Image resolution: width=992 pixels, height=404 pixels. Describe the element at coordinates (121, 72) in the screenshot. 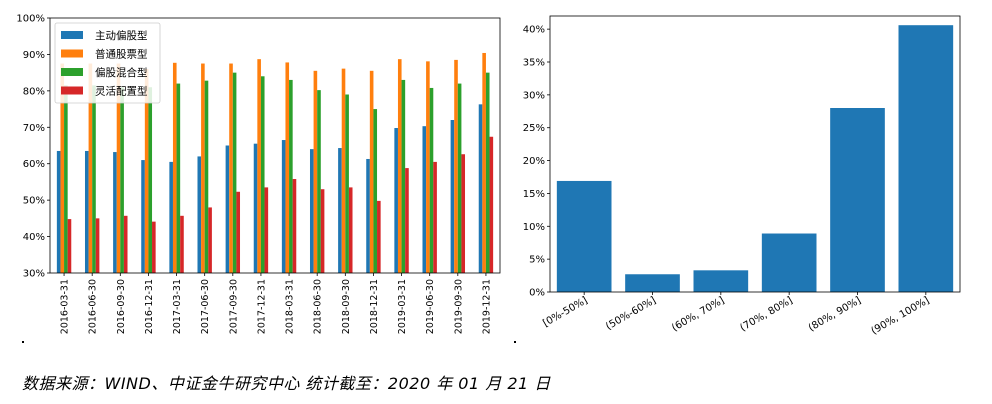

I see `legend-label-2: 偏股混合型` at that location.